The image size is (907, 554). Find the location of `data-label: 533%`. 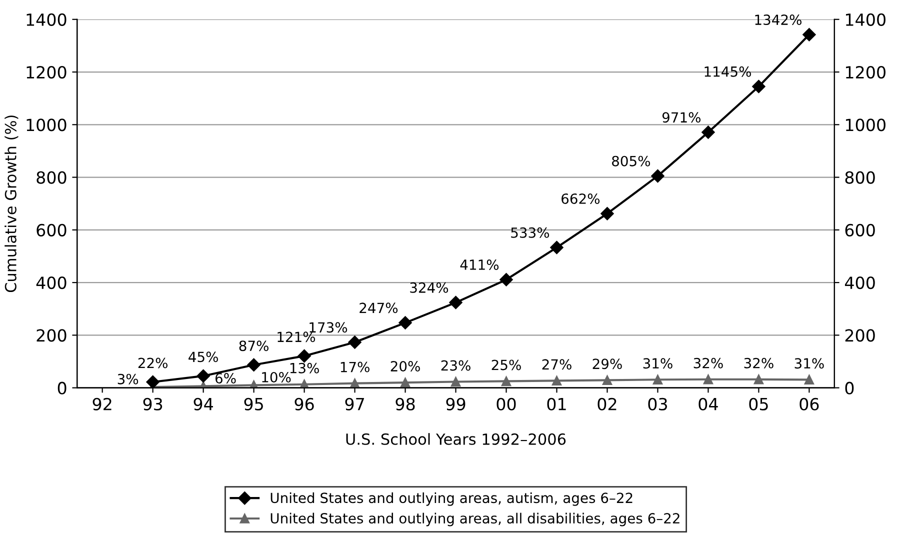

data-label: 533% is located at coordinates (530, 232).